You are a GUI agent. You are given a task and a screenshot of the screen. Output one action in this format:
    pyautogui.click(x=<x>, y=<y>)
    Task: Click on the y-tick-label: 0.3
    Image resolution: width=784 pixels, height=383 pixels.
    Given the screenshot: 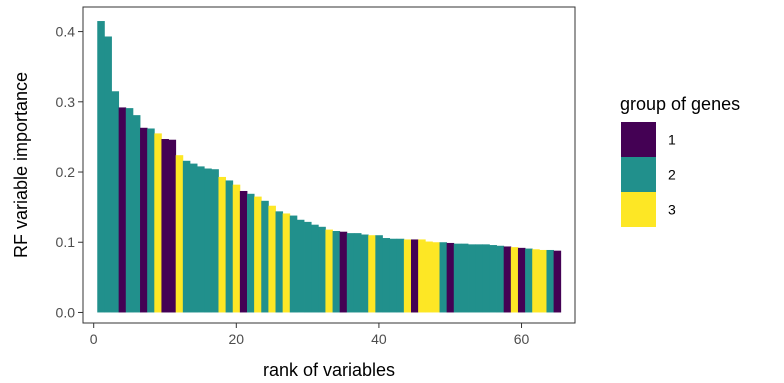 What is the action you would take?
    pyautogui.click(x=66, y=102)
    